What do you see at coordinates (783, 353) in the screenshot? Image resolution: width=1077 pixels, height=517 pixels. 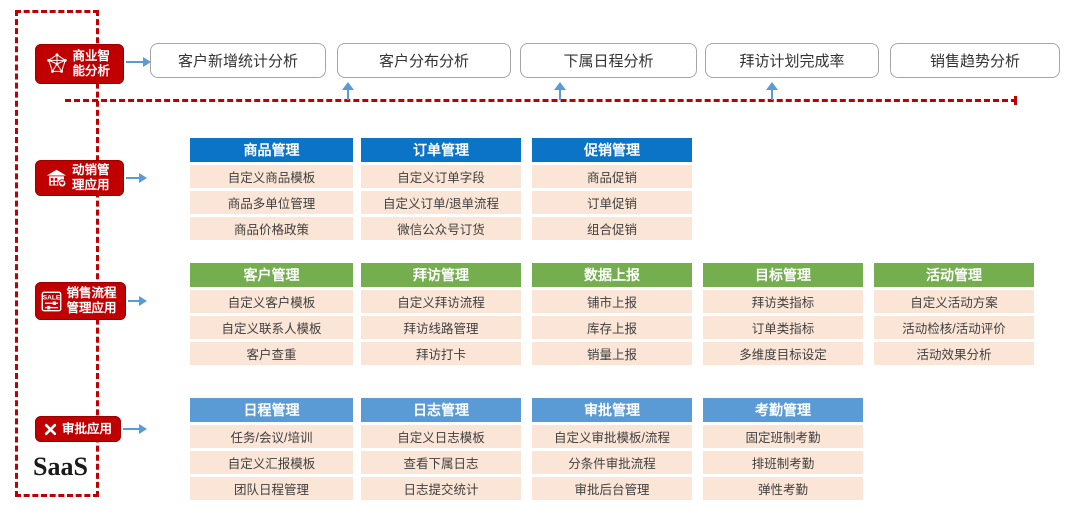 I see `feature-table-cell: 多维度目标设定` at bounding box center [783, 353].